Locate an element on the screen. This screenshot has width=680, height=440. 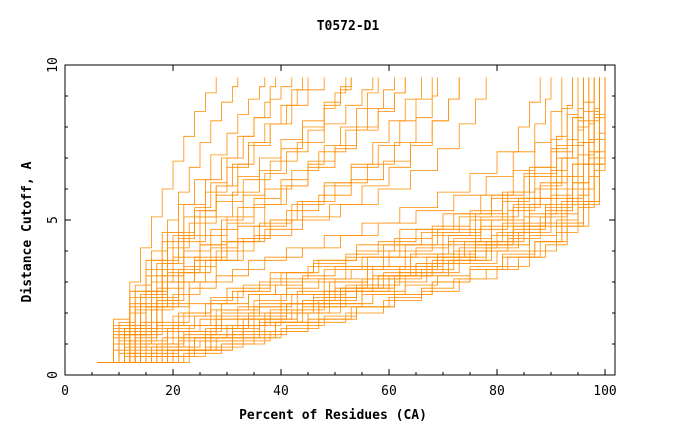
x-tick-label: 80 is located at coordinates (497, 391).